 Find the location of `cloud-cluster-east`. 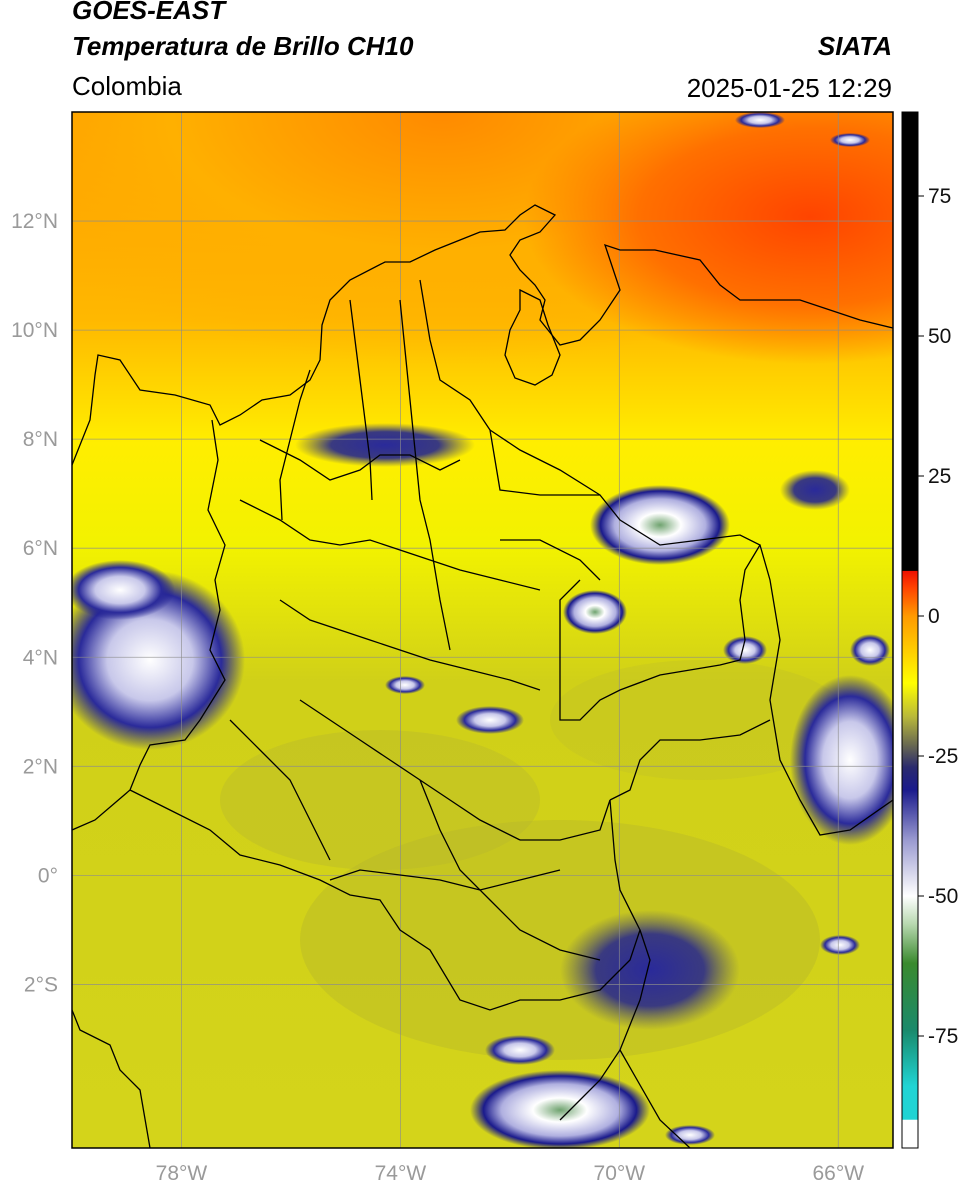

cloud-cluster-east is located at coordinates (841, 760).